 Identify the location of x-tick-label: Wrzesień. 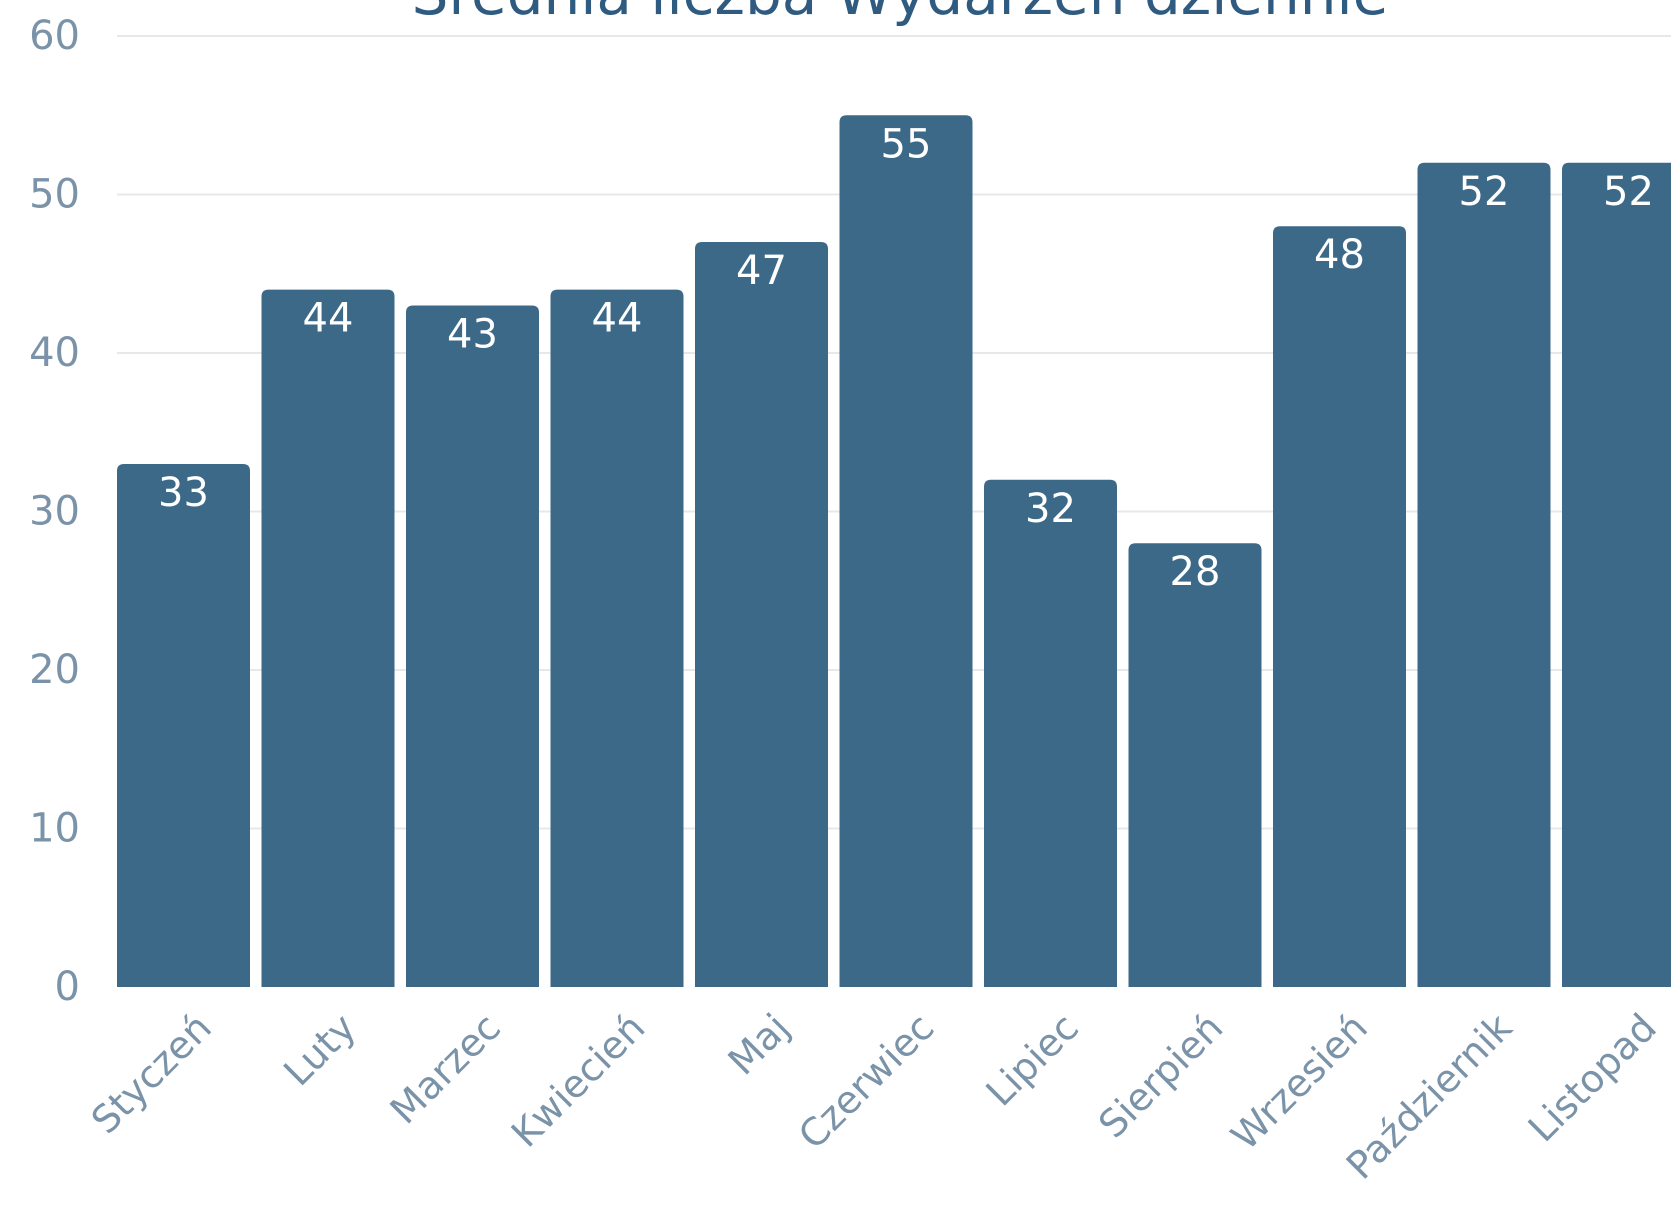
(1299, 1081).